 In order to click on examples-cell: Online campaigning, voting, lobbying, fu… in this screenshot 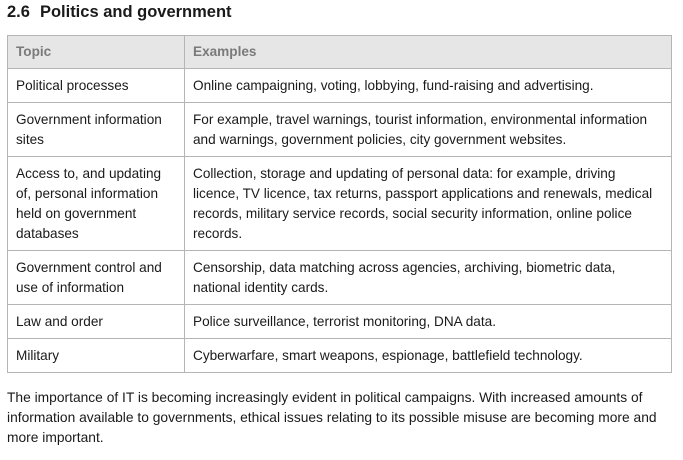, I will do `click(428, 85)`.